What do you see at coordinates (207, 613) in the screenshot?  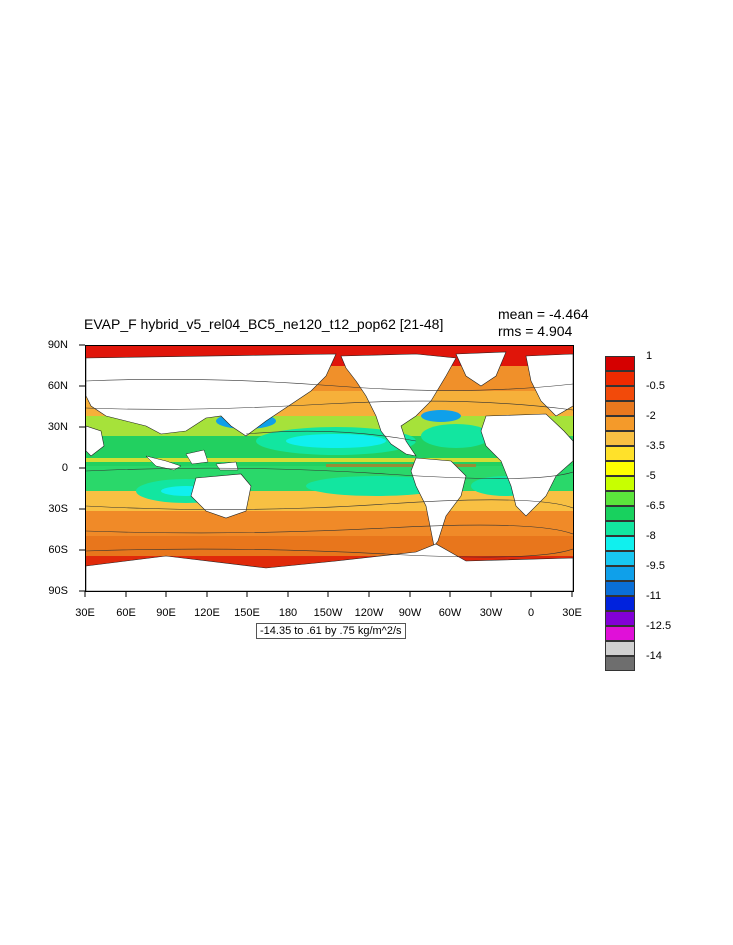 I see `lon-label: 120E` at bounding box center [207, 613].